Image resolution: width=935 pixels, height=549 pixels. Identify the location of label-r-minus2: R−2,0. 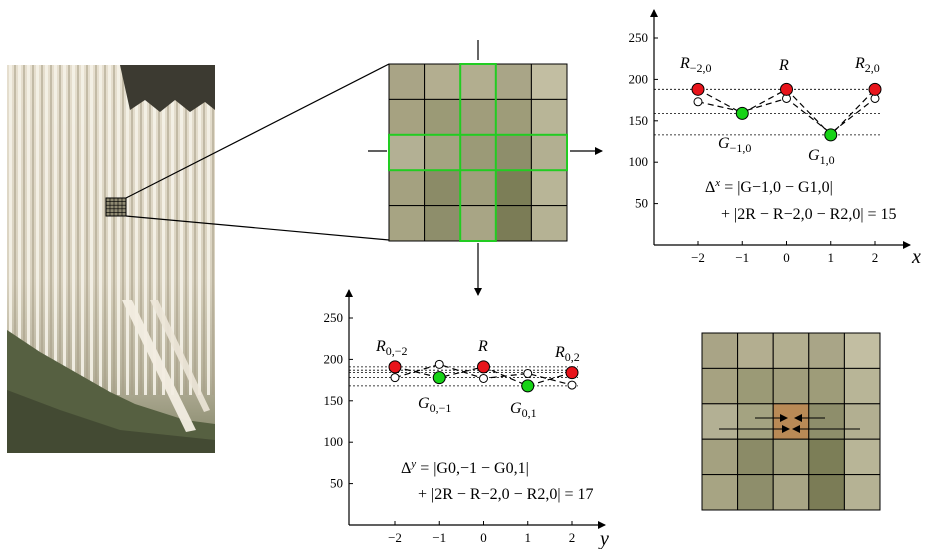
(695, 65).